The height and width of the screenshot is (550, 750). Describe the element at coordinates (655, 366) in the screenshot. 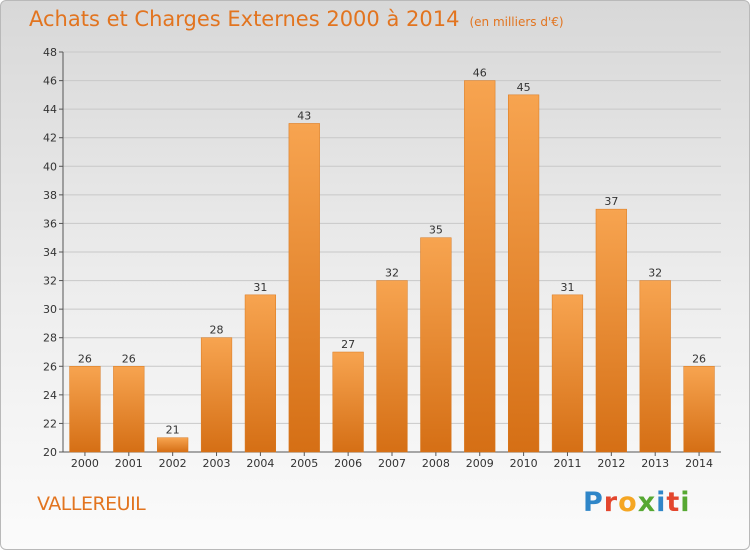

I see `bar-2013` at that location.